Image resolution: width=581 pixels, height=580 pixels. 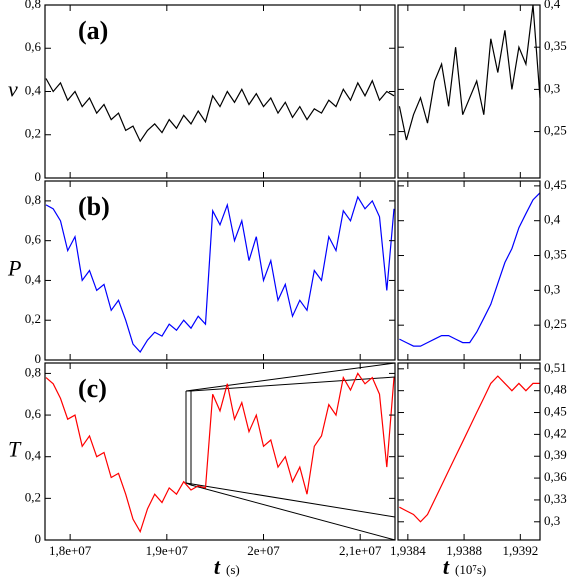 I want to click on y-tick-label: 0,42, so click(x=555, y=432).